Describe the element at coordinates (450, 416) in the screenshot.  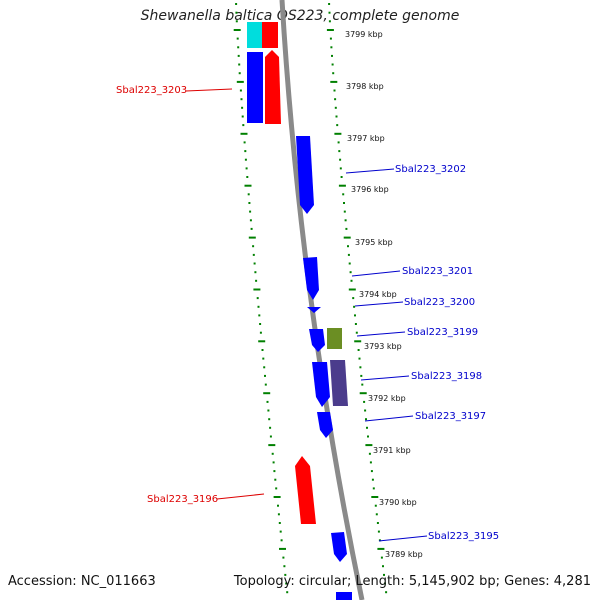
I see `gene-label-sbal223-3197: Sbal223_3197` at that location.